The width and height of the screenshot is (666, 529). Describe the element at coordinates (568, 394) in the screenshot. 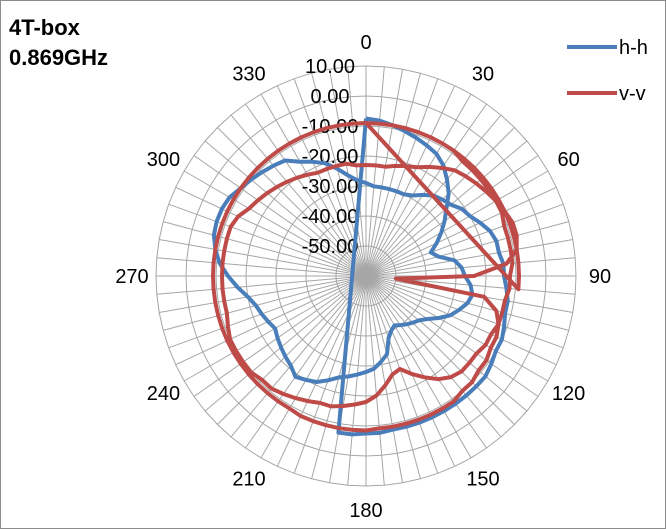

I see `angle-tick-label: 120` at that location.